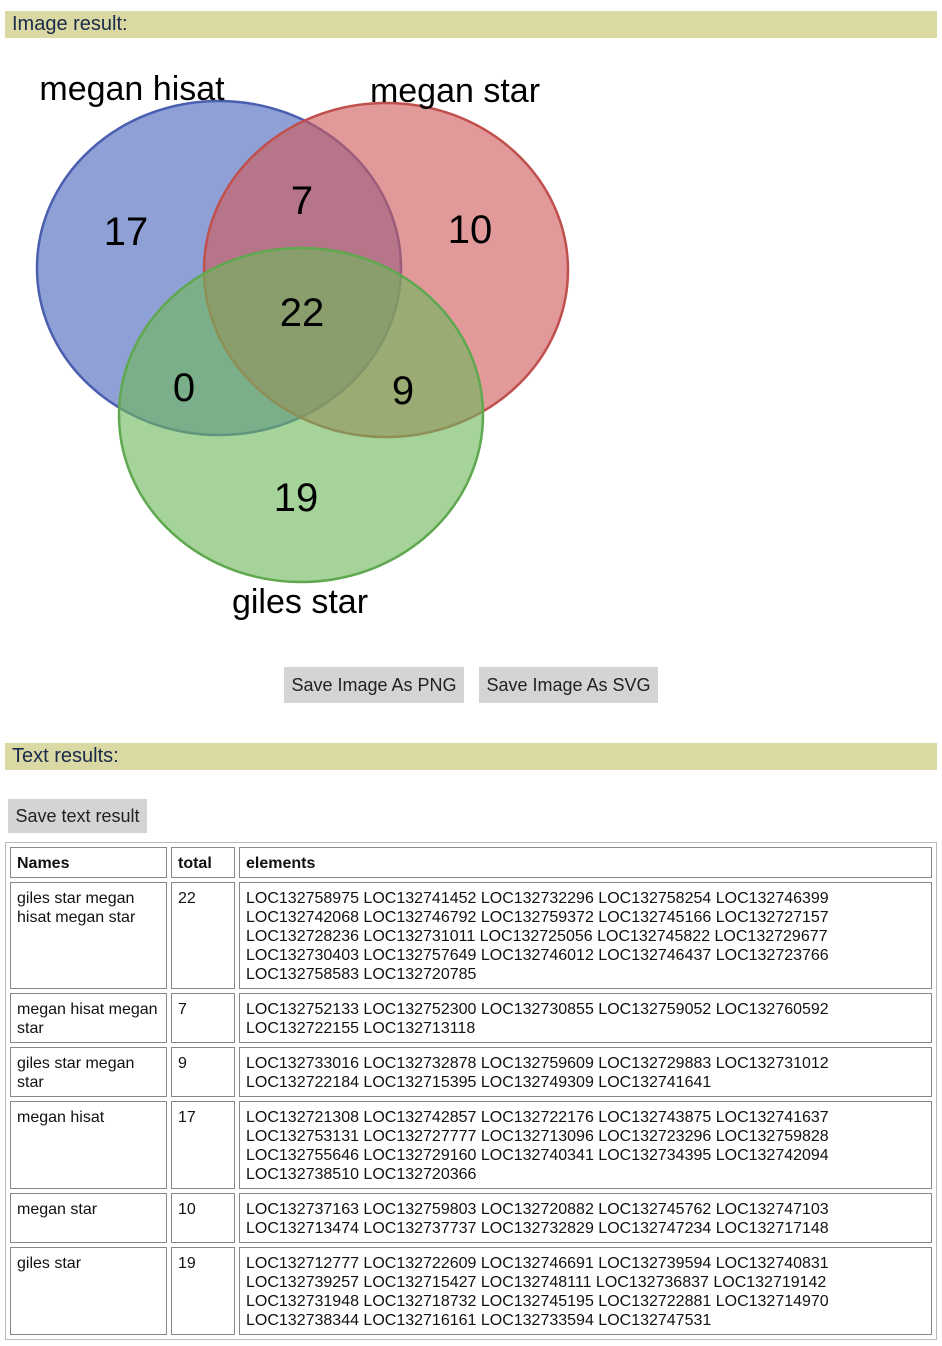 The height and width of the screenshot is (1346, 942). I want to click on column-header-names: Names, so click(88, 862).